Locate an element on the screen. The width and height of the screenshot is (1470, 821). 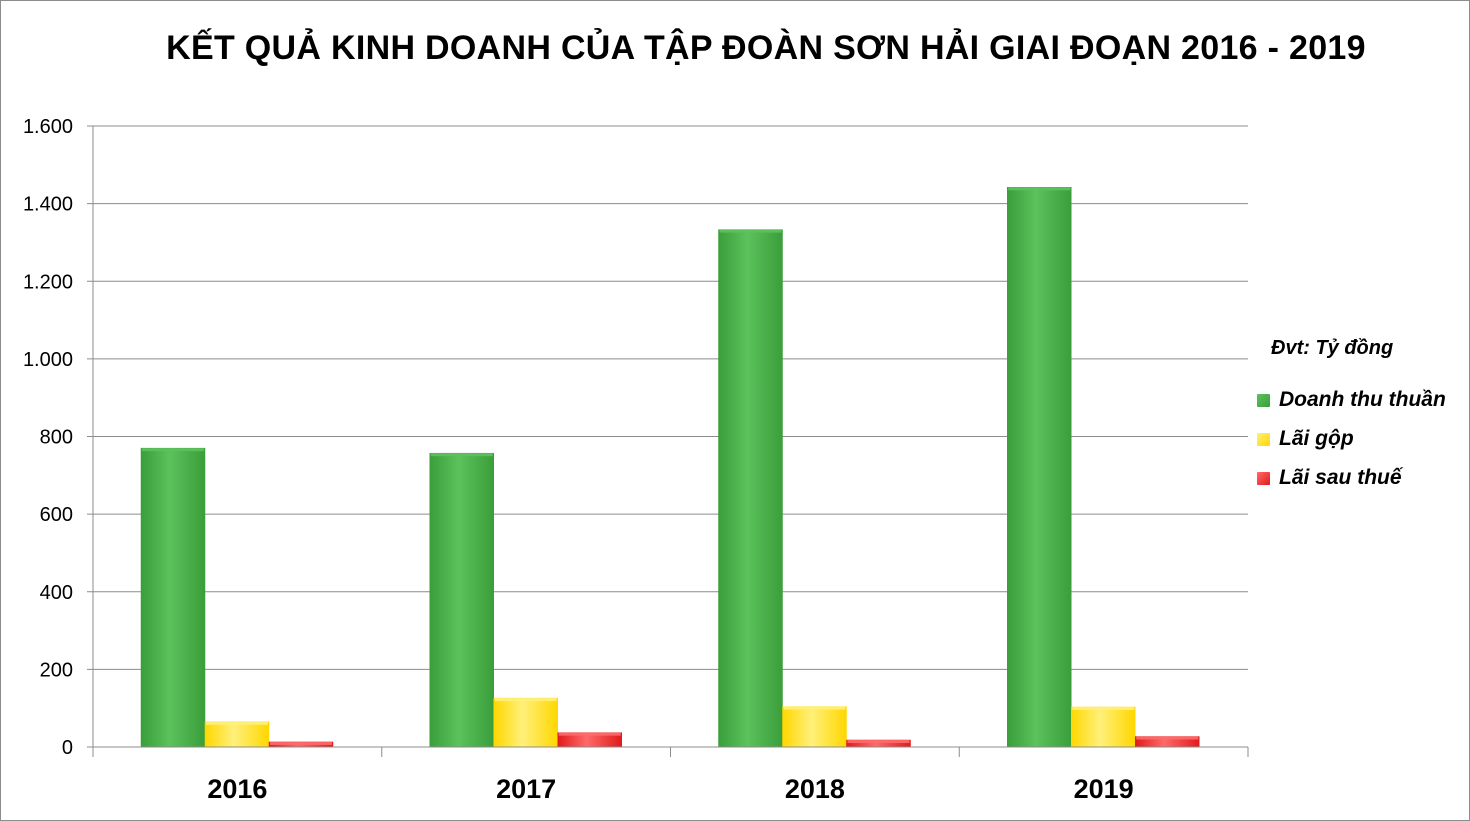
x-tick-label: 2016 is located at coordinates (237, 789).